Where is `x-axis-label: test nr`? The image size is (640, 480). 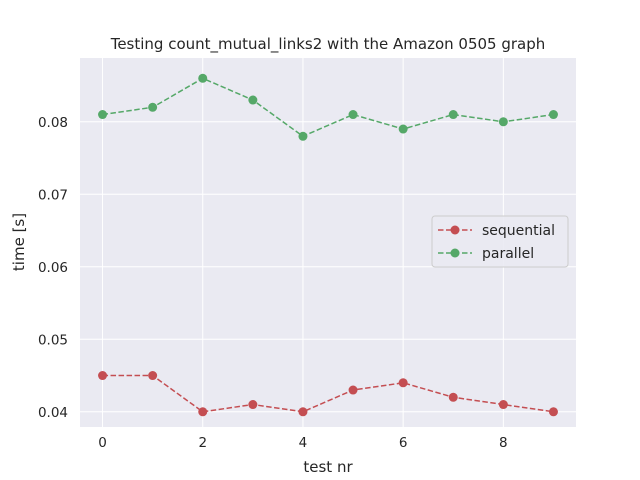
x-axis-label: test nr is located at coordinates (328, 467).